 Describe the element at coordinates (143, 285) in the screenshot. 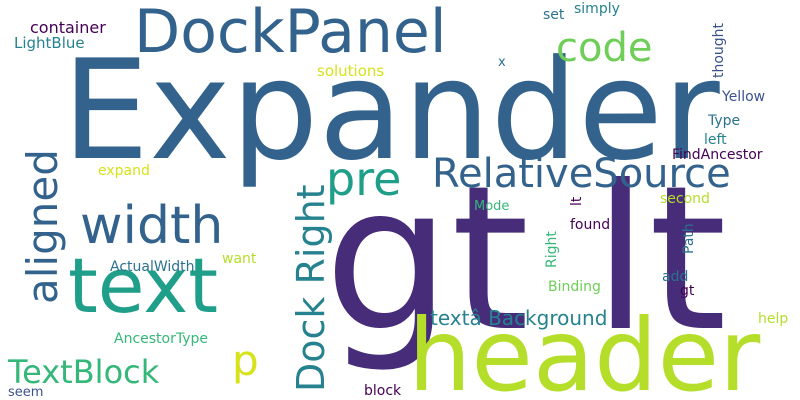

I see `word-text: text` at that location.